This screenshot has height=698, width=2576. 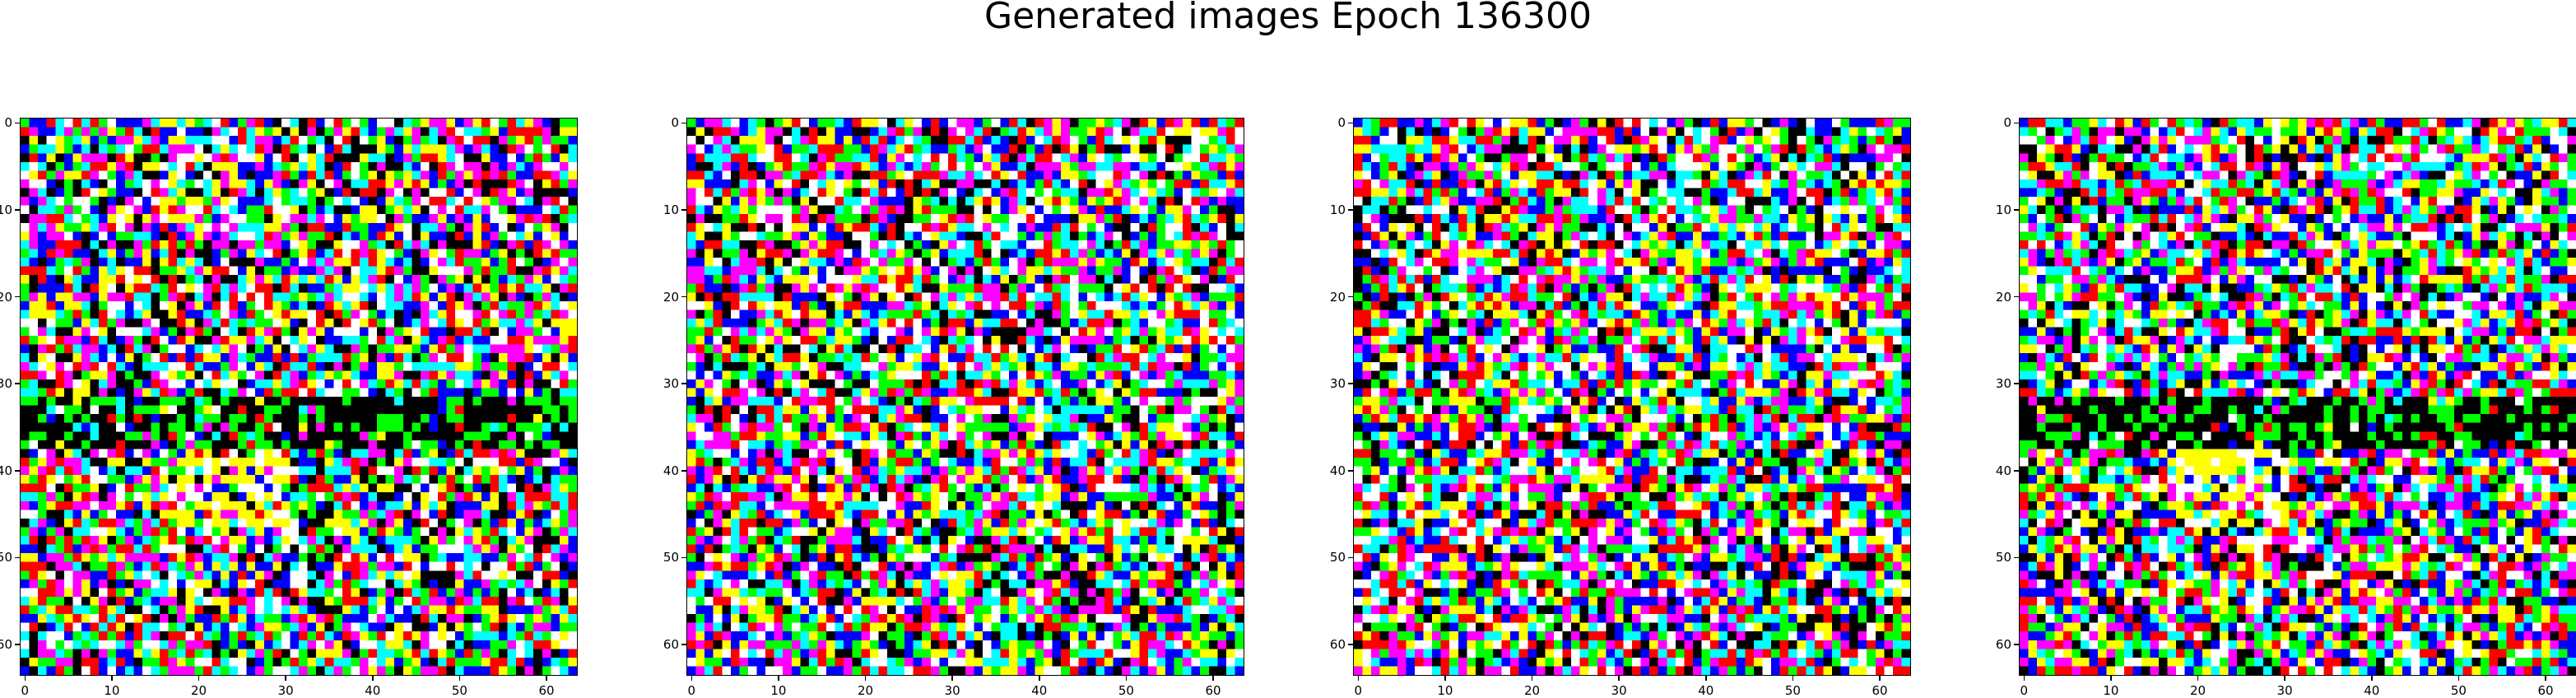 What do you see at coordinates (1288, 18) in the screenshot?
I see `figure-title: Generated images Epoch 136300` at bounding box center [1288, 18].